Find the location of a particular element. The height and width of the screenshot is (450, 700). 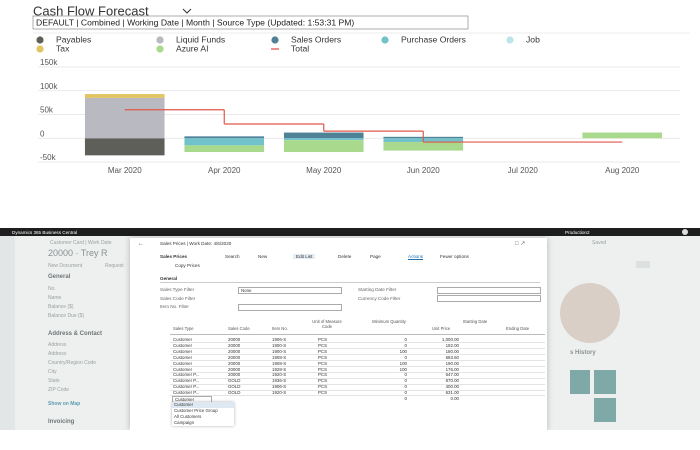

action-button: Delete is located at coordinates (345, 256).